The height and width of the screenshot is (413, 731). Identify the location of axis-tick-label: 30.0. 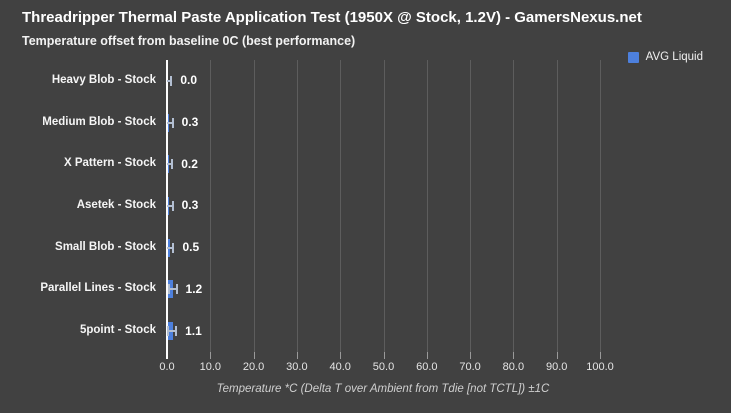
(297, 367).